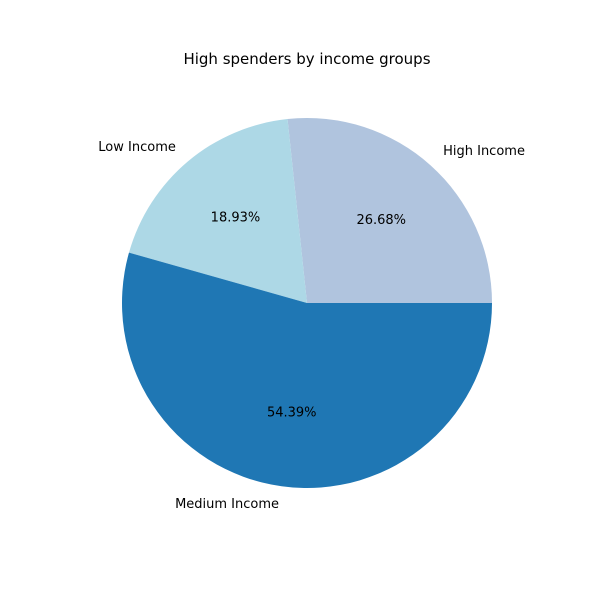  What do you see at coordinates (381, 220) in the screenshot?
I see `pct-label-high-income: 26.68%` at bounding box center [381, 220].